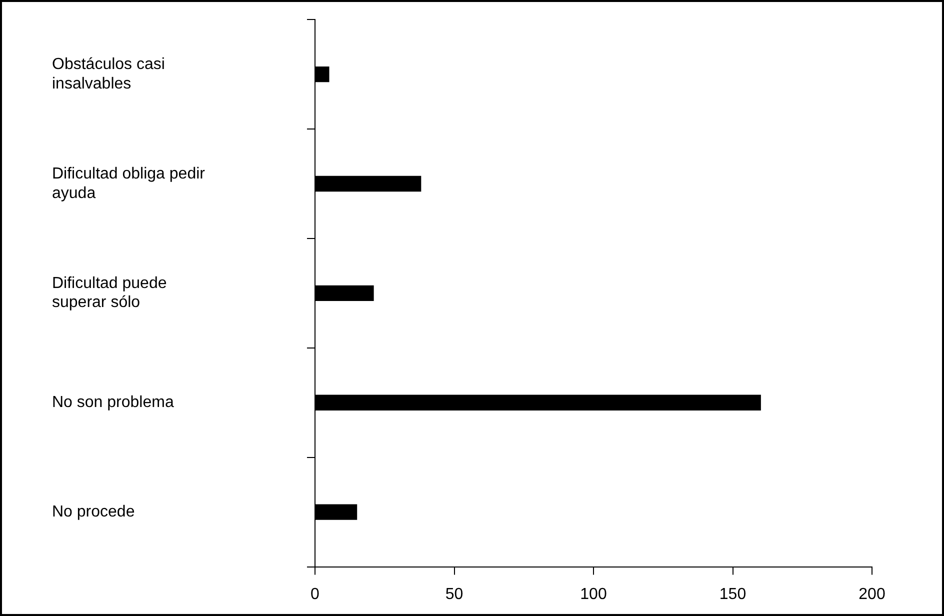 The width and height of the screenshot is (944, 616). I want to click on y-tick-label: No procede, so click(93, 511).